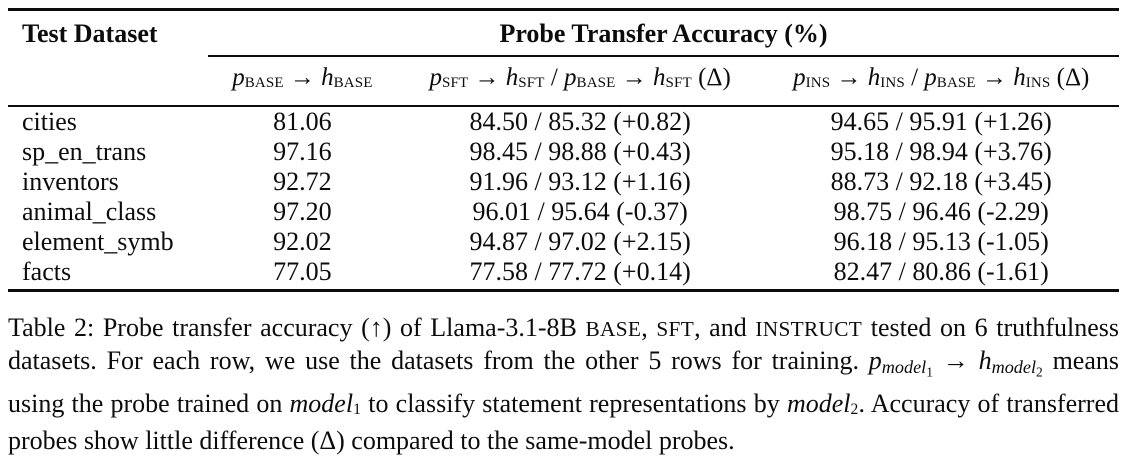 The image size is (1127, 463). I want to click on col-header-psft-to-hsft: pSFT → hSFT / pBASE → hSFT (Δ), so click(580, 78).